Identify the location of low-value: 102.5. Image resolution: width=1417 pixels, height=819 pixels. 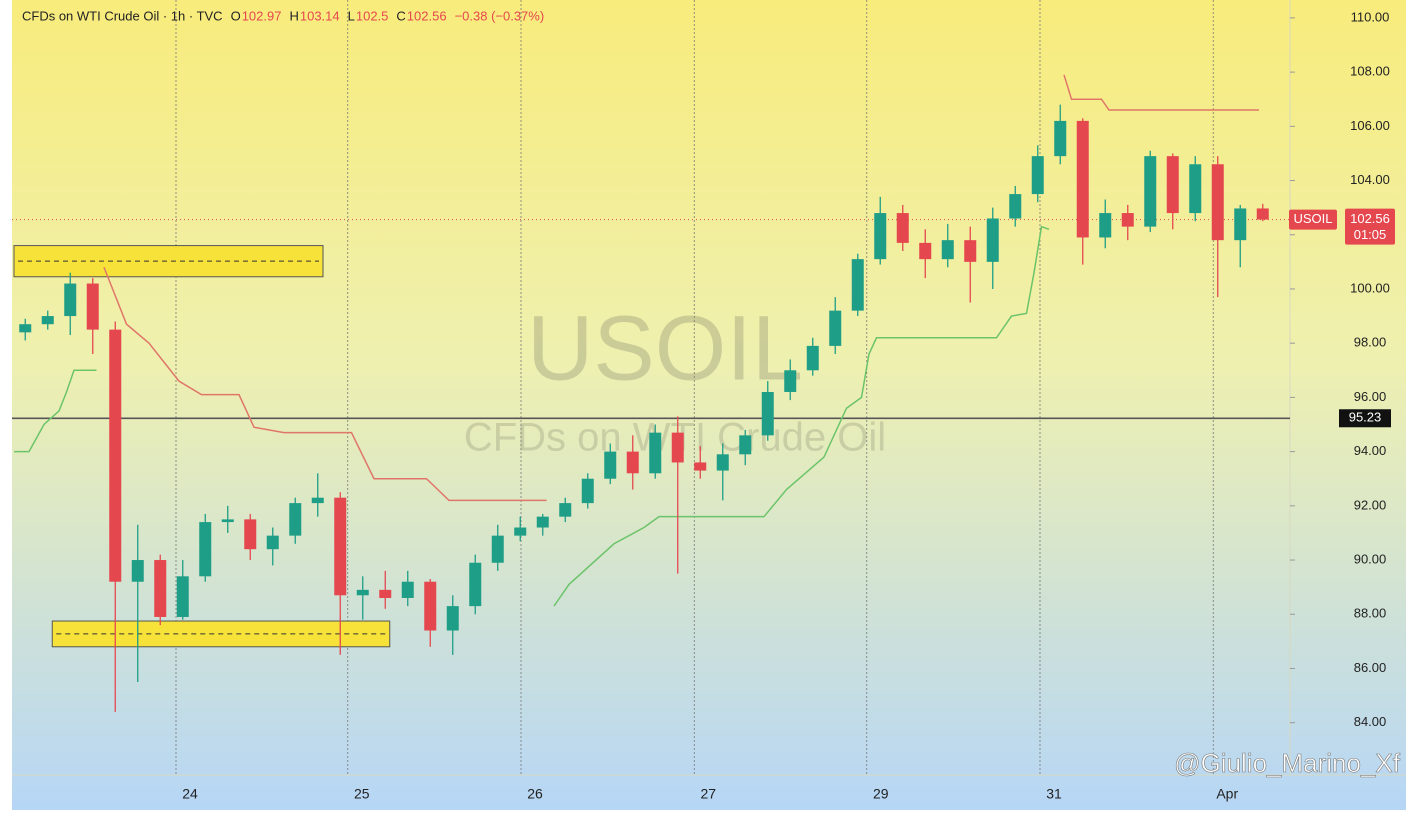
(372, 15).